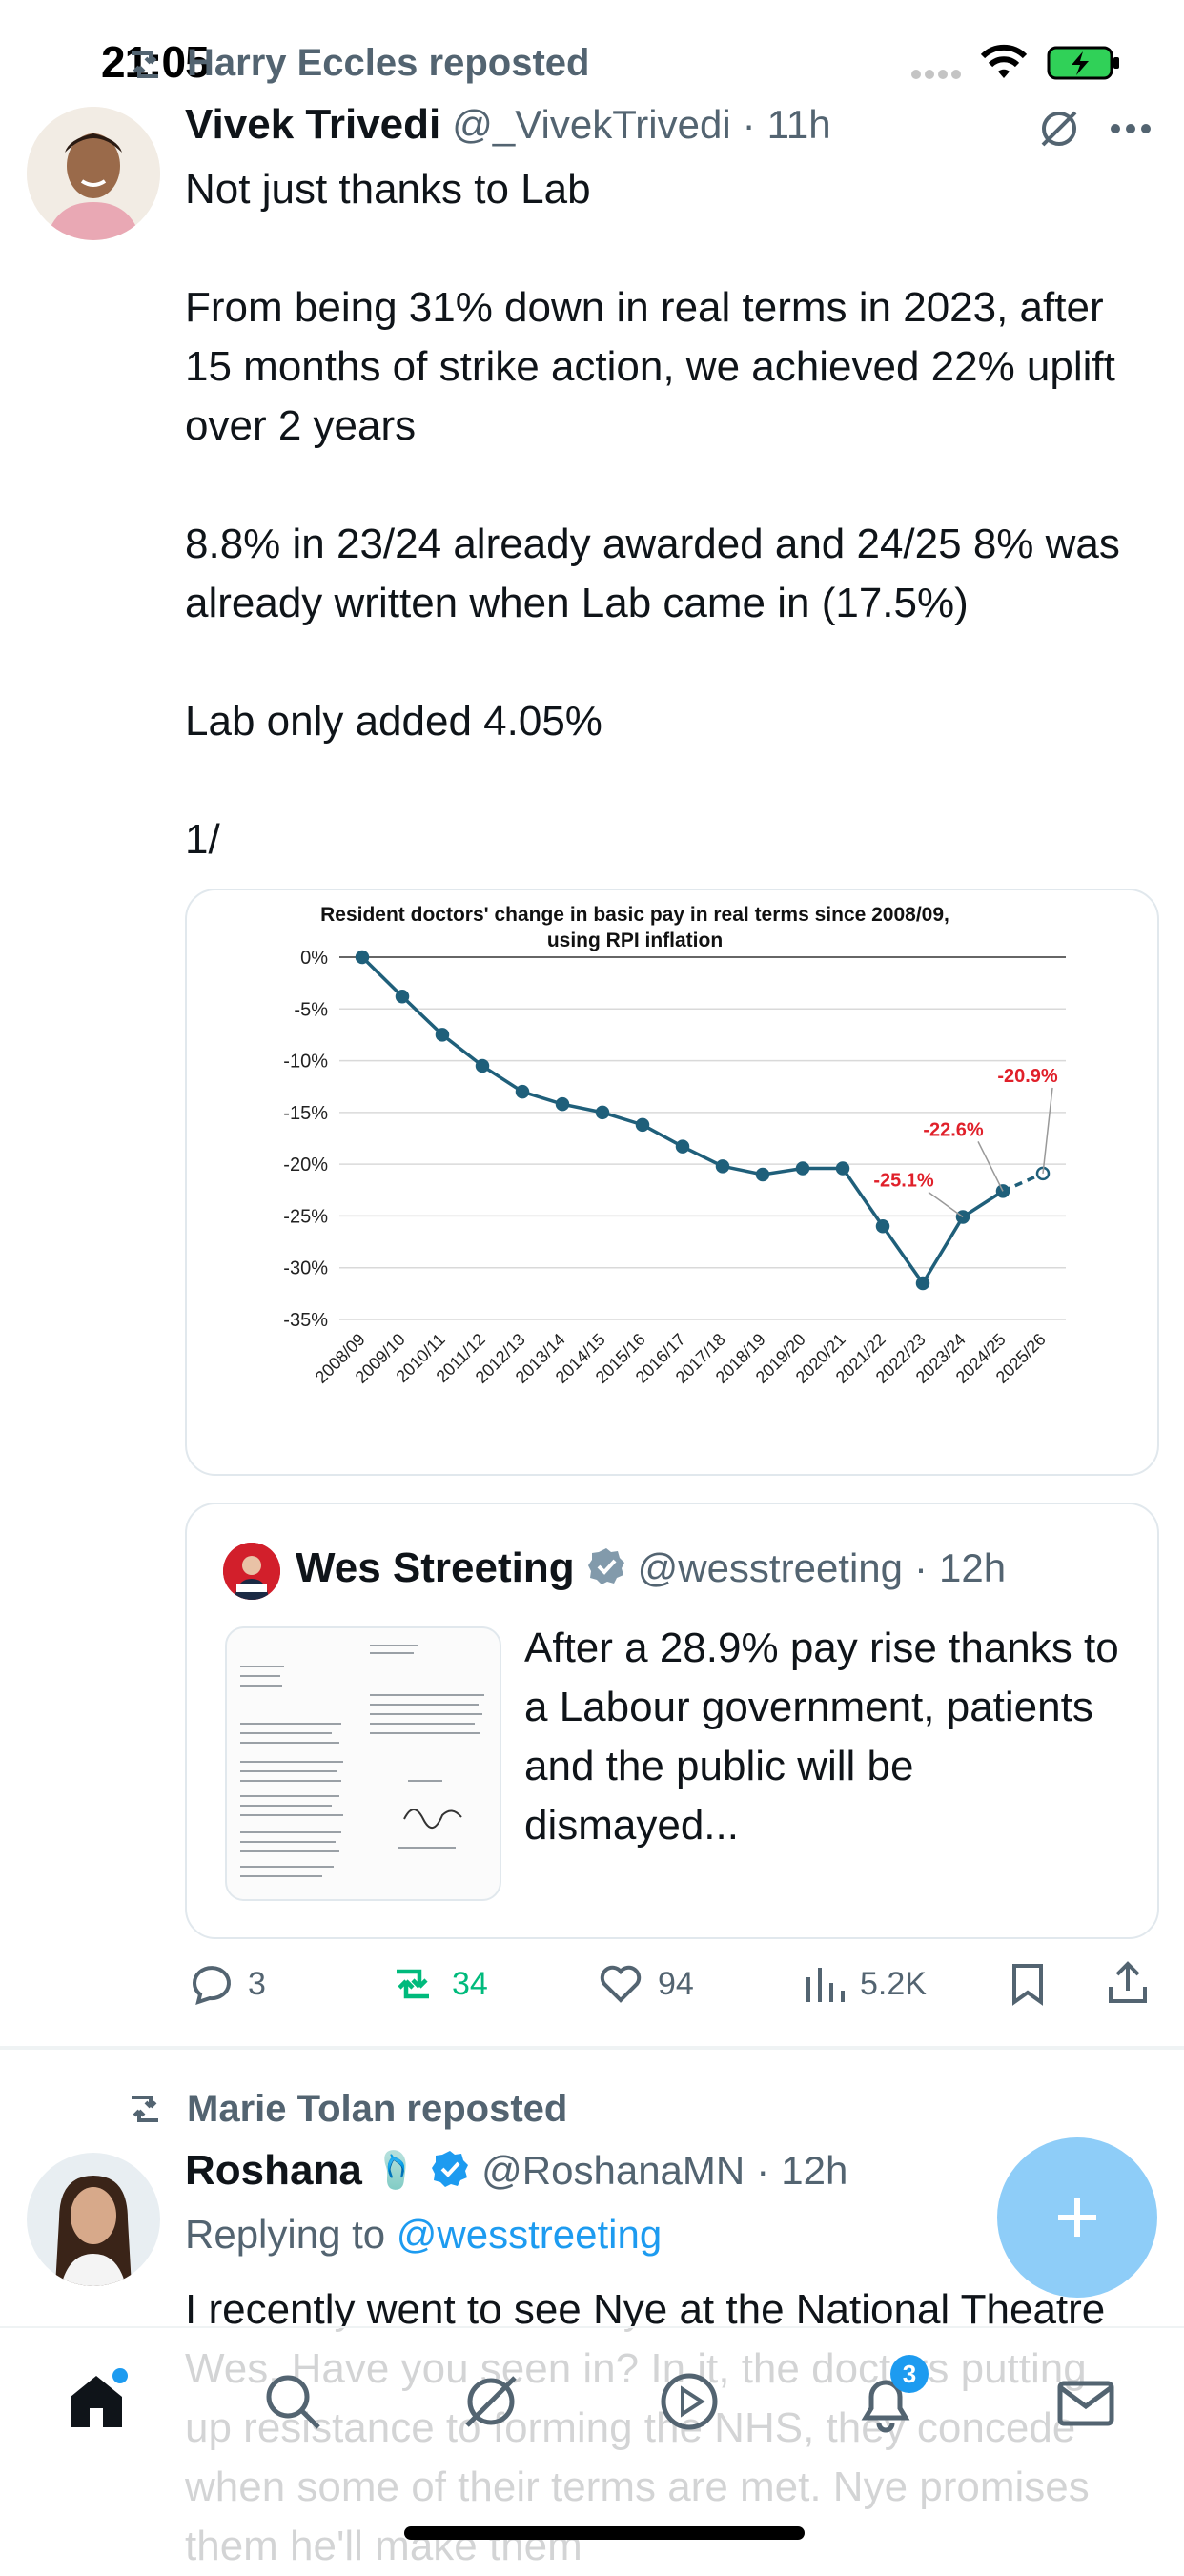 The height and width of the screenshot is (2576, 1184). What do you see at coordinates (903, 1181) in the screenshot?
I see `data-label: -25.1%` at bounding box center [903, 1181].